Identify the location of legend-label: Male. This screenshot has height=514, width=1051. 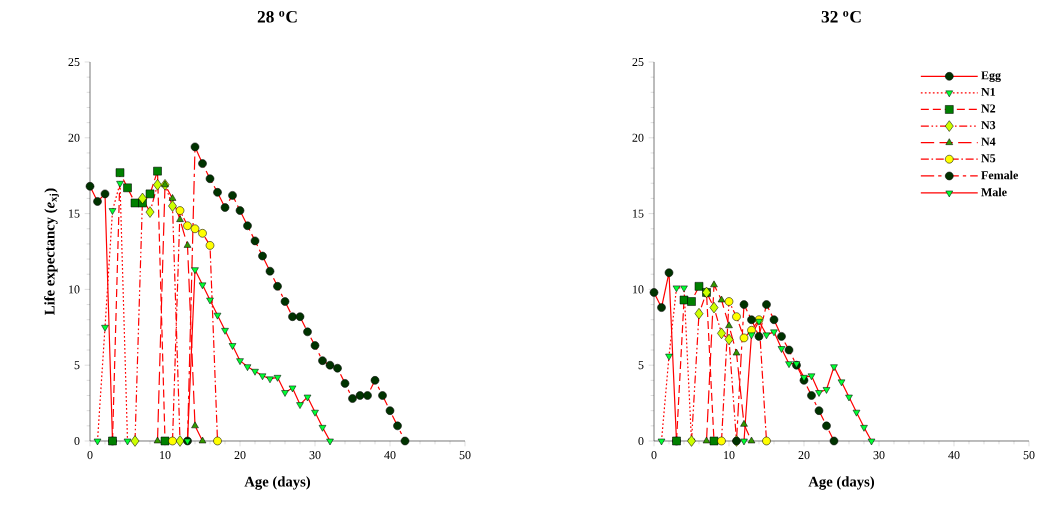
(994, 192).